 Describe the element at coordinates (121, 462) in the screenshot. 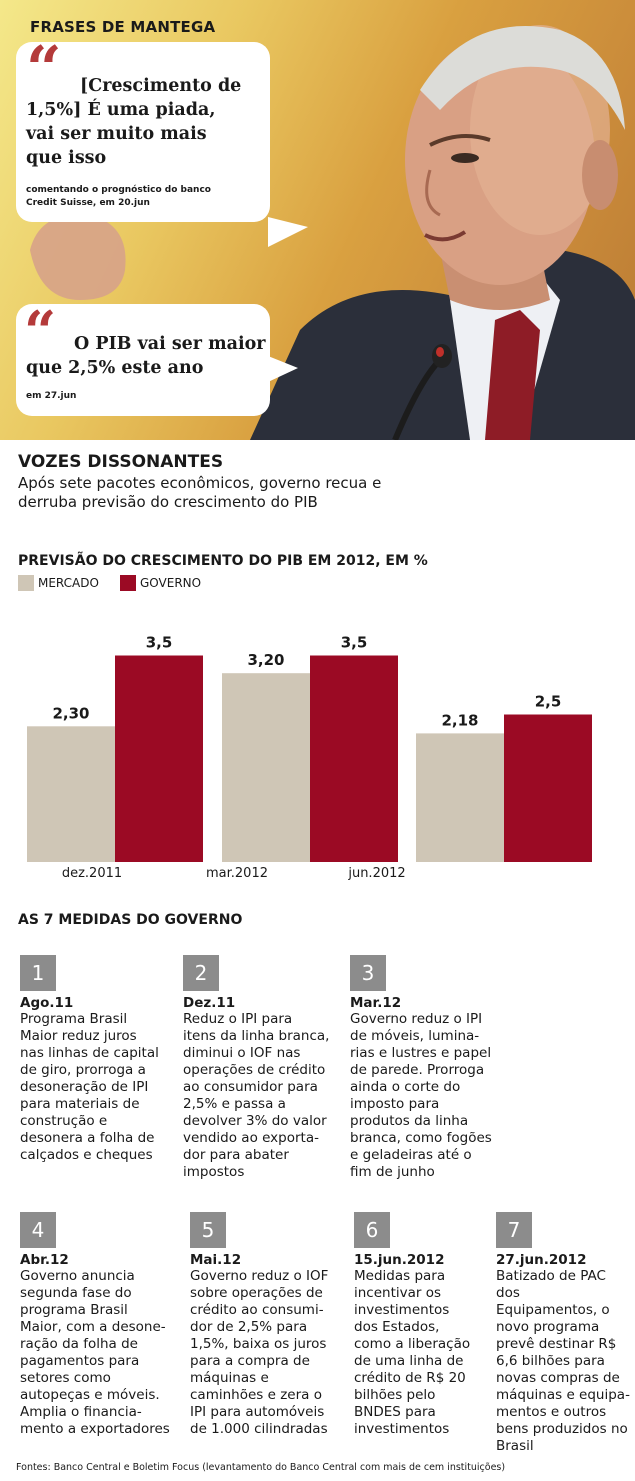

I see `headline-title: VOZES DISSONANTES` at that location.